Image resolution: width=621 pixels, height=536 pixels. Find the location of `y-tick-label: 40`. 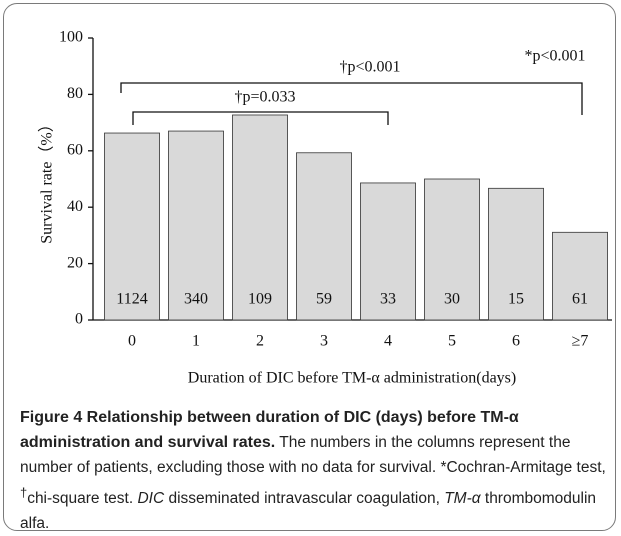

y-tick-label: 40 is located at coordinates (75, 206).